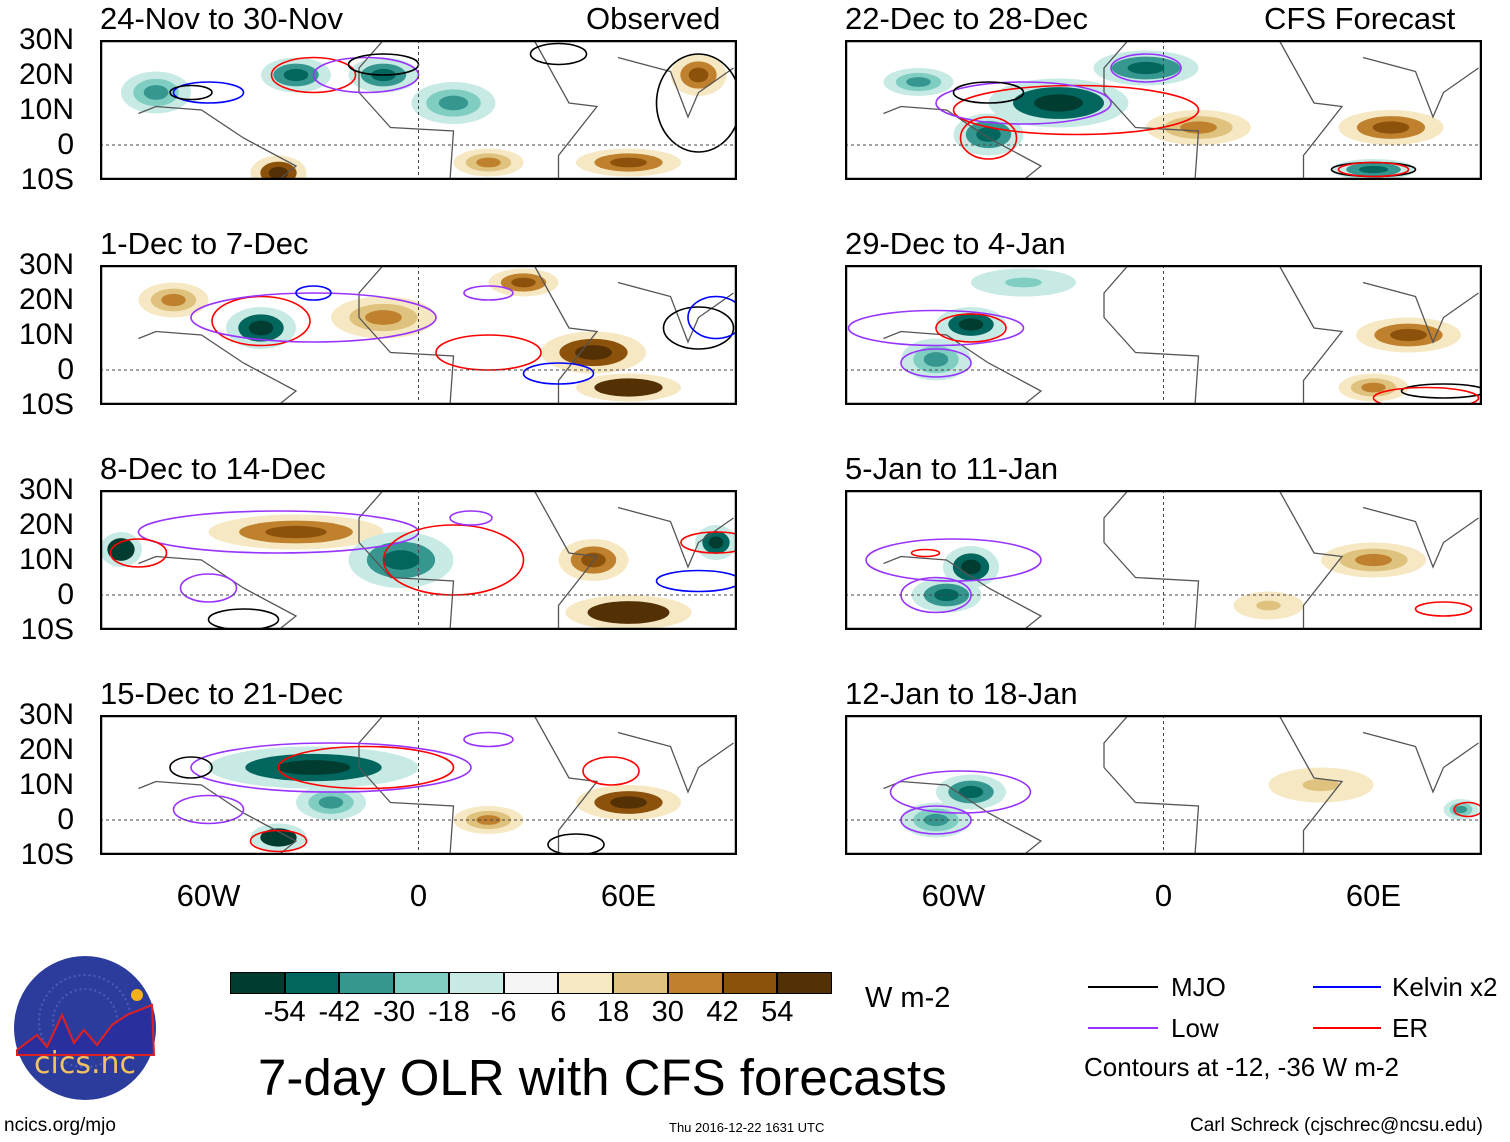 This screenshot has height=1142, width=1510. What do you see at coordinates (221, 693) in the screenshot?
I see `panel-title: 15-Dec to 21-Dec` at bounding box center [221, 693].